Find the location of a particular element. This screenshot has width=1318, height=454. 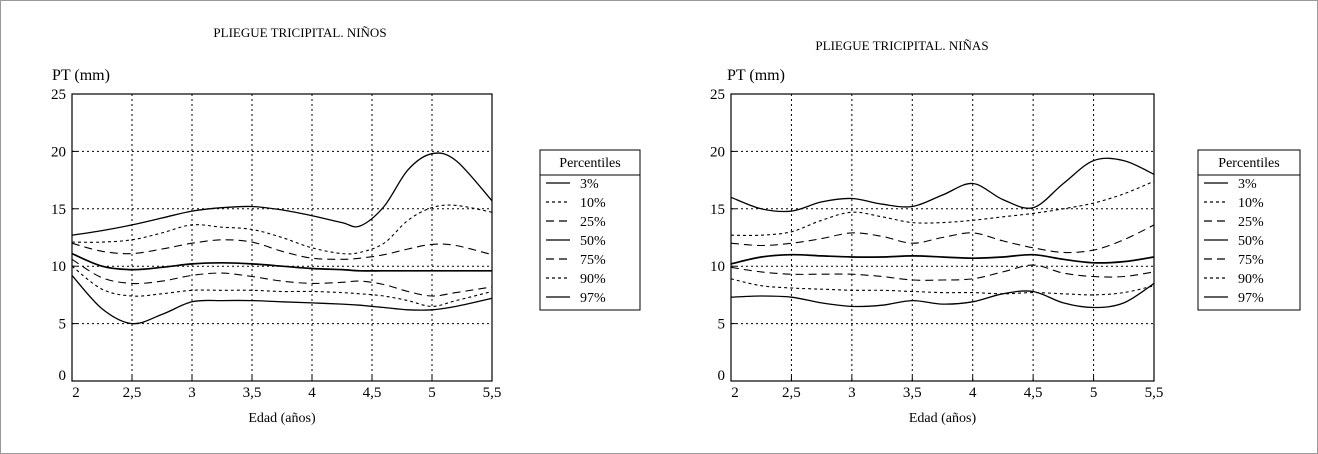

ninas-y-tick-label: 20 is located at coordinates (717, 152).